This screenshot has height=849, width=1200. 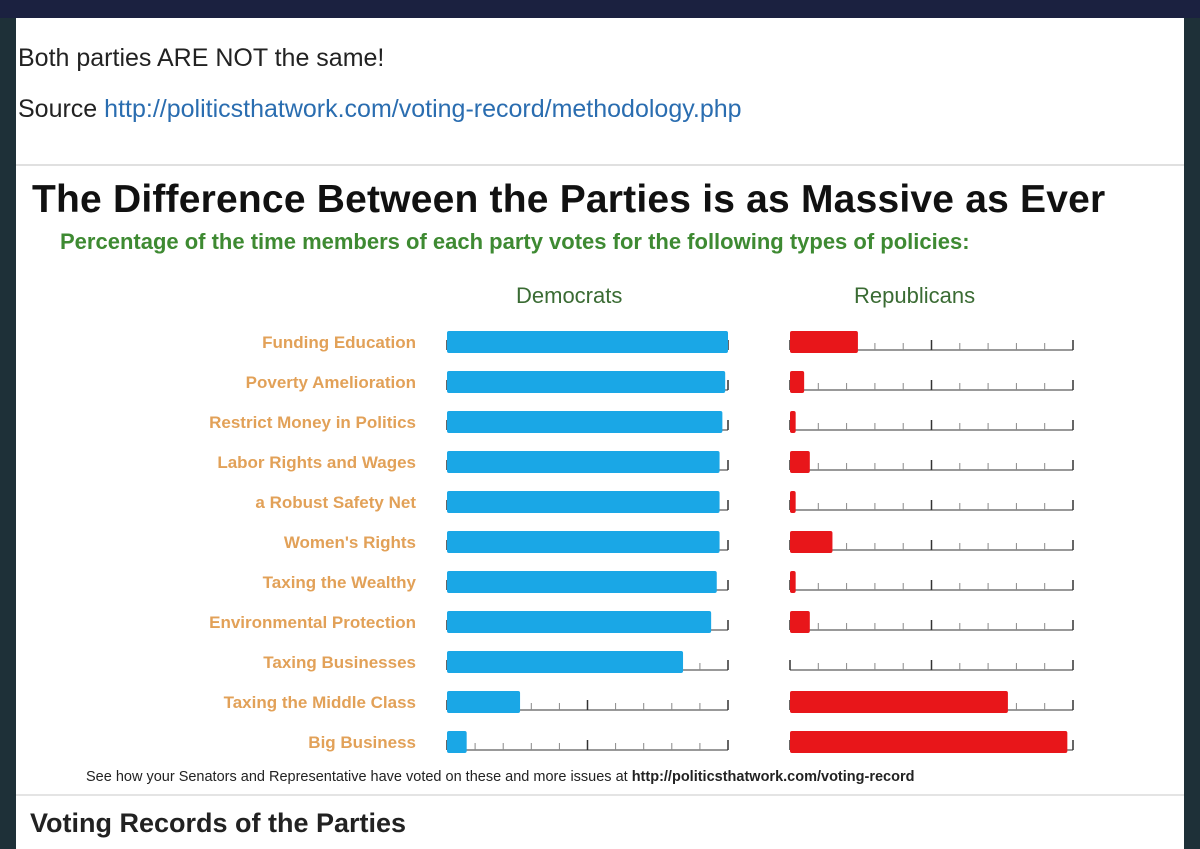 I want to click on section-heading: Voting Records of the Parties, so click(x=218, y=823).